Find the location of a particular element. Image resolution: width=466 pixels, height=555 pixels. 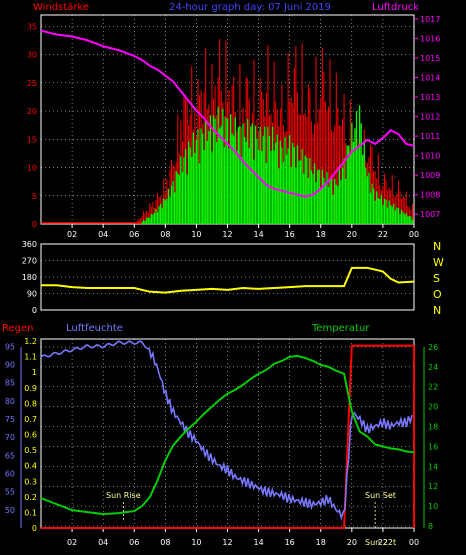

bottom-x-label-02: 02 is located at coordinates (72, 542).